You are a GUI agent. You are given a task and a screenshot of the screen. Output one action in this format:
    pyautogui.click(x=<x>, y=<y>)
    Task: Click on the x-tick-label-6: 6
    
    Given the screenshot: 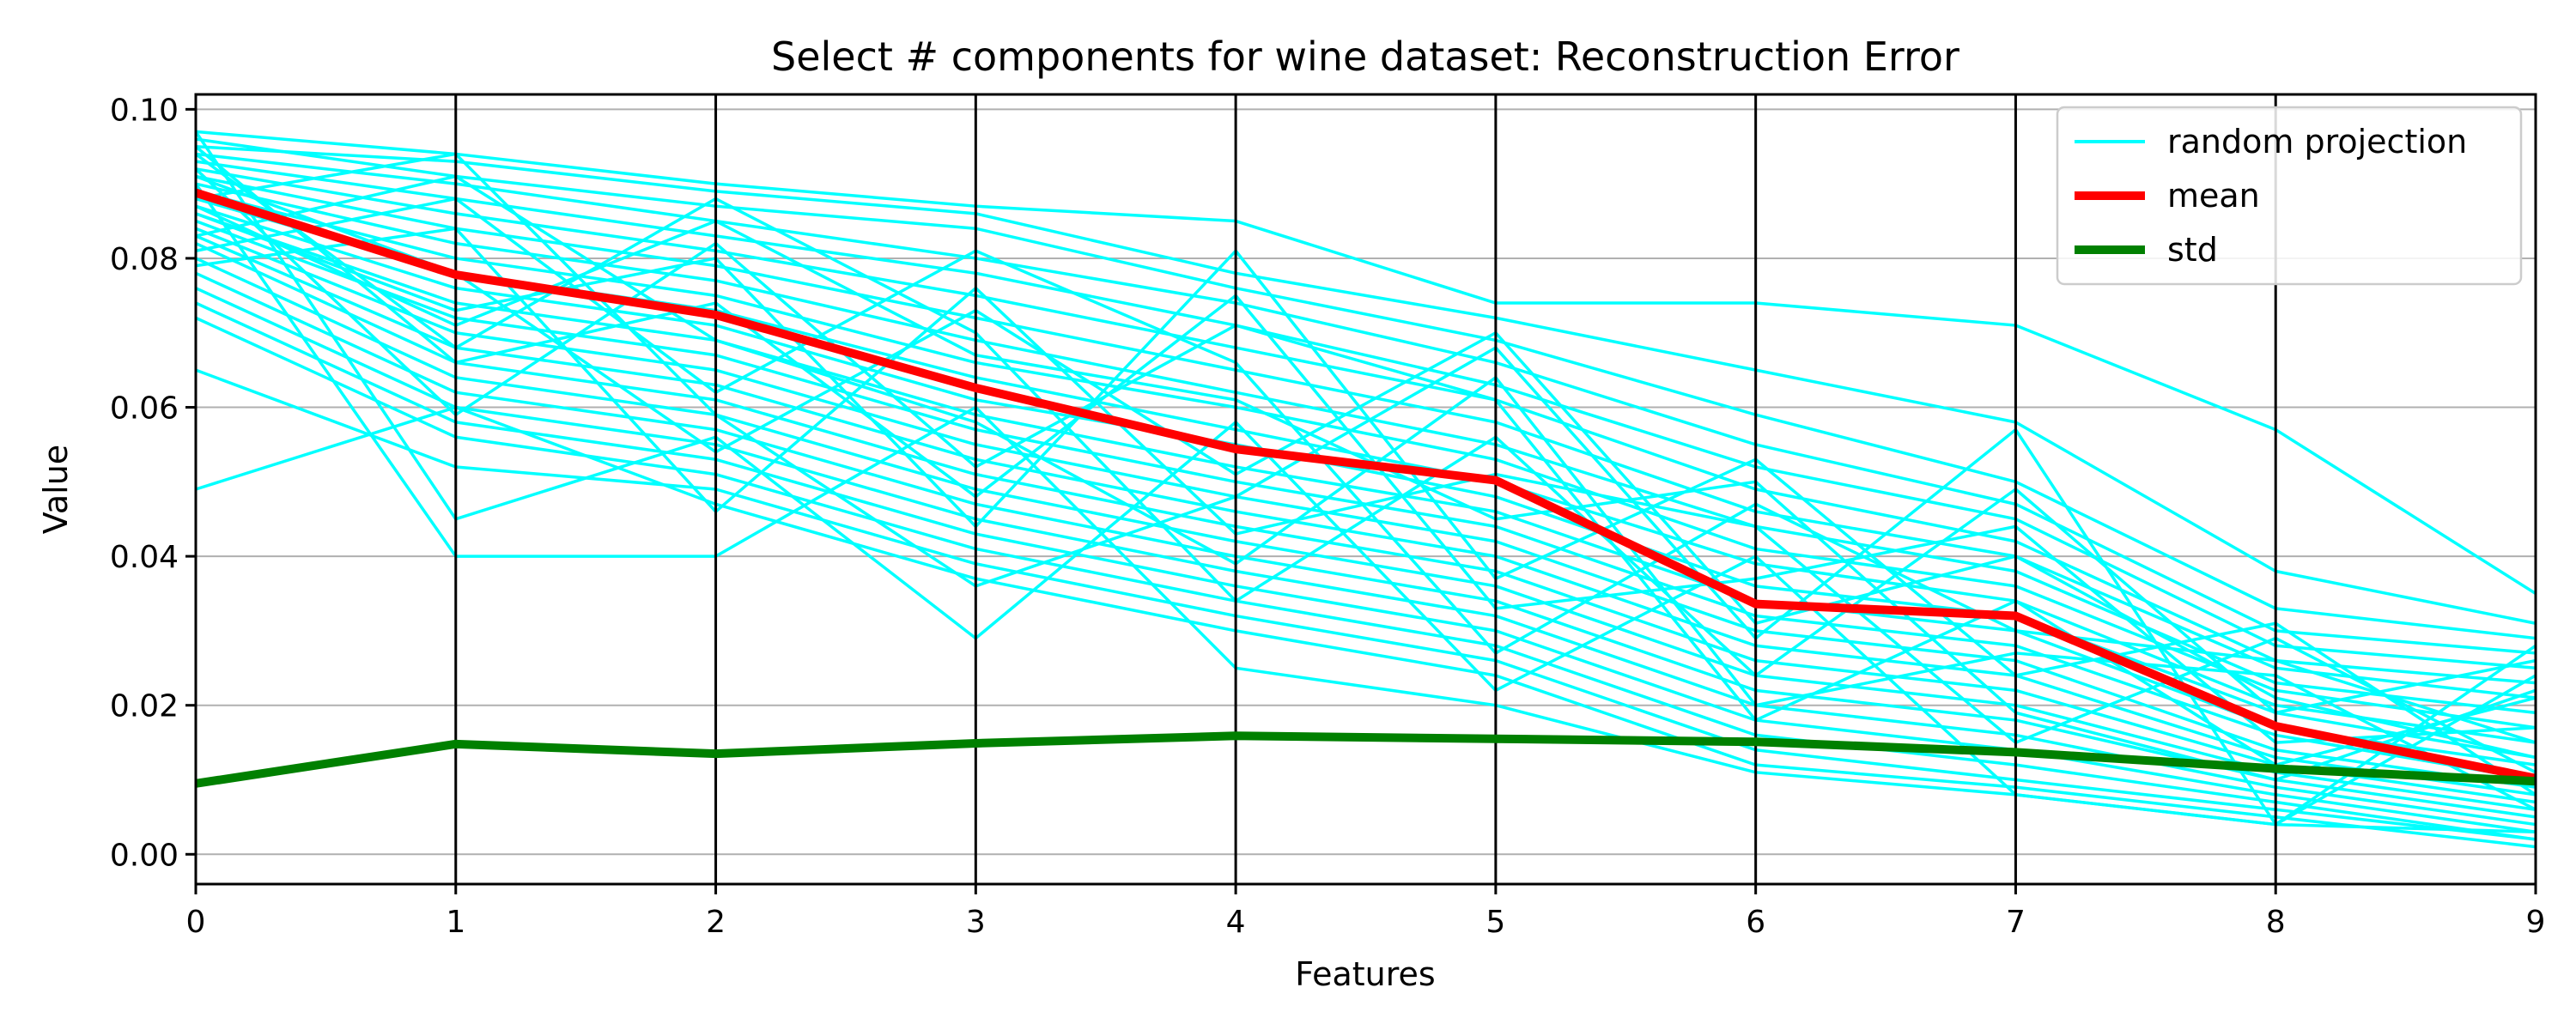 What is the action you would take?
    pyautogui.click(x=1755, y=922)
    